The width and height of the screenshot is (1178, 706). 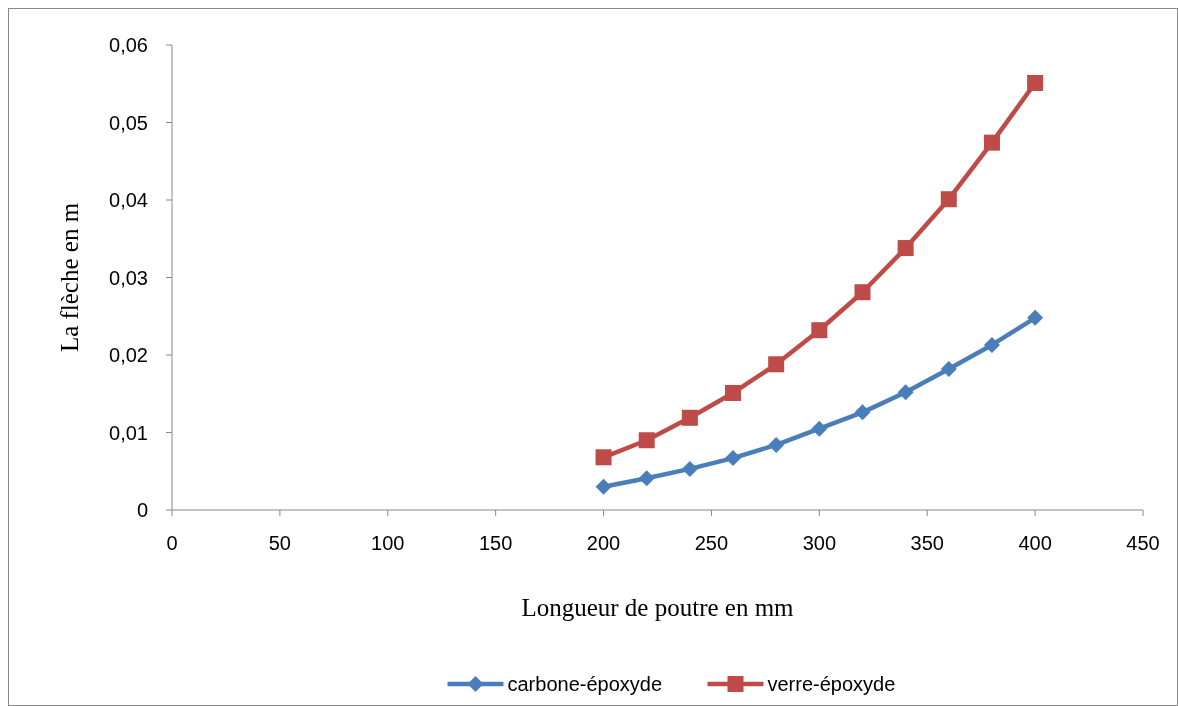 I want to click on x-tick-label: 450, so click(x=1143, y=543).